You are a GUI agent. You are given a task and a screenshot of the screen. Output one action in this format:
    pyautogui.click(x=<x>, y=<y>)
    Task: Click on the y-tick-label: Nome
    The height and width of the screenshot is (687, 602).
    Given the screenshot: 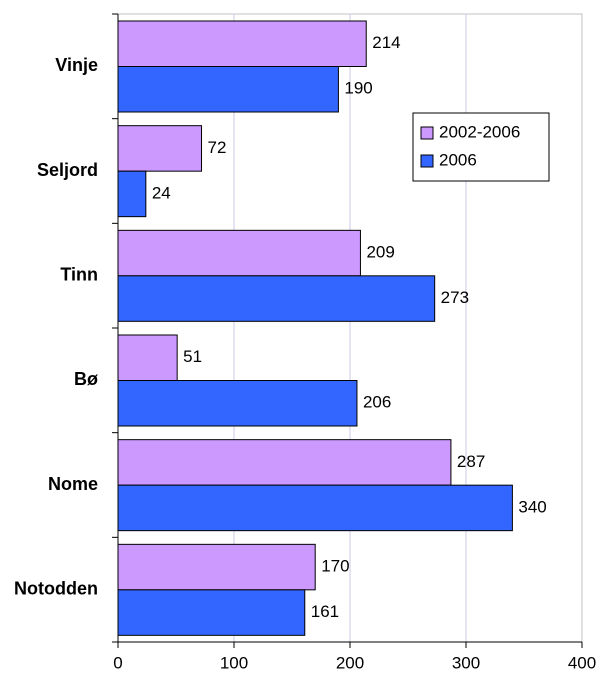 What is the action you would take?
    pyautogui.click(x=73, y=484)
    